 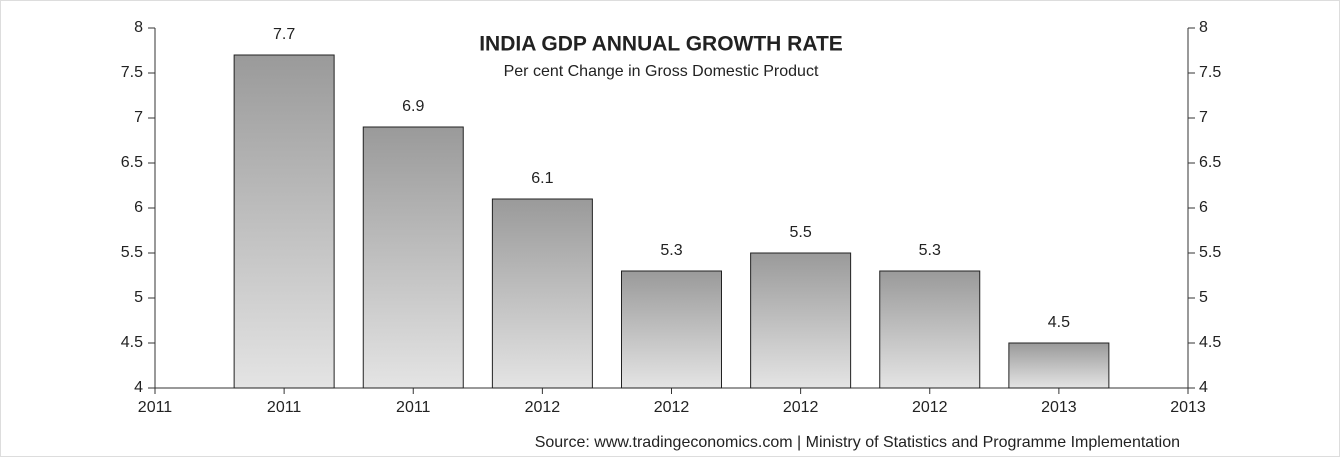 I want to click on y-tick-label: 8, so click(x=138, y=27).